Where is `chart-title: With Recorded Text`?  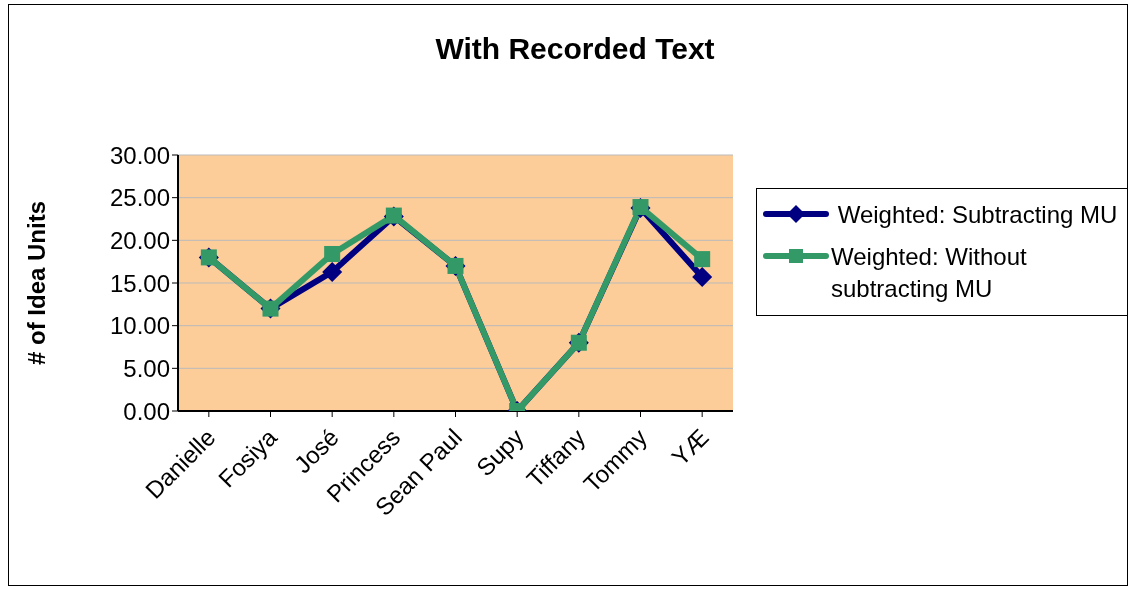
chart-title: With Recorded Text is located at coordinates (575, 49).